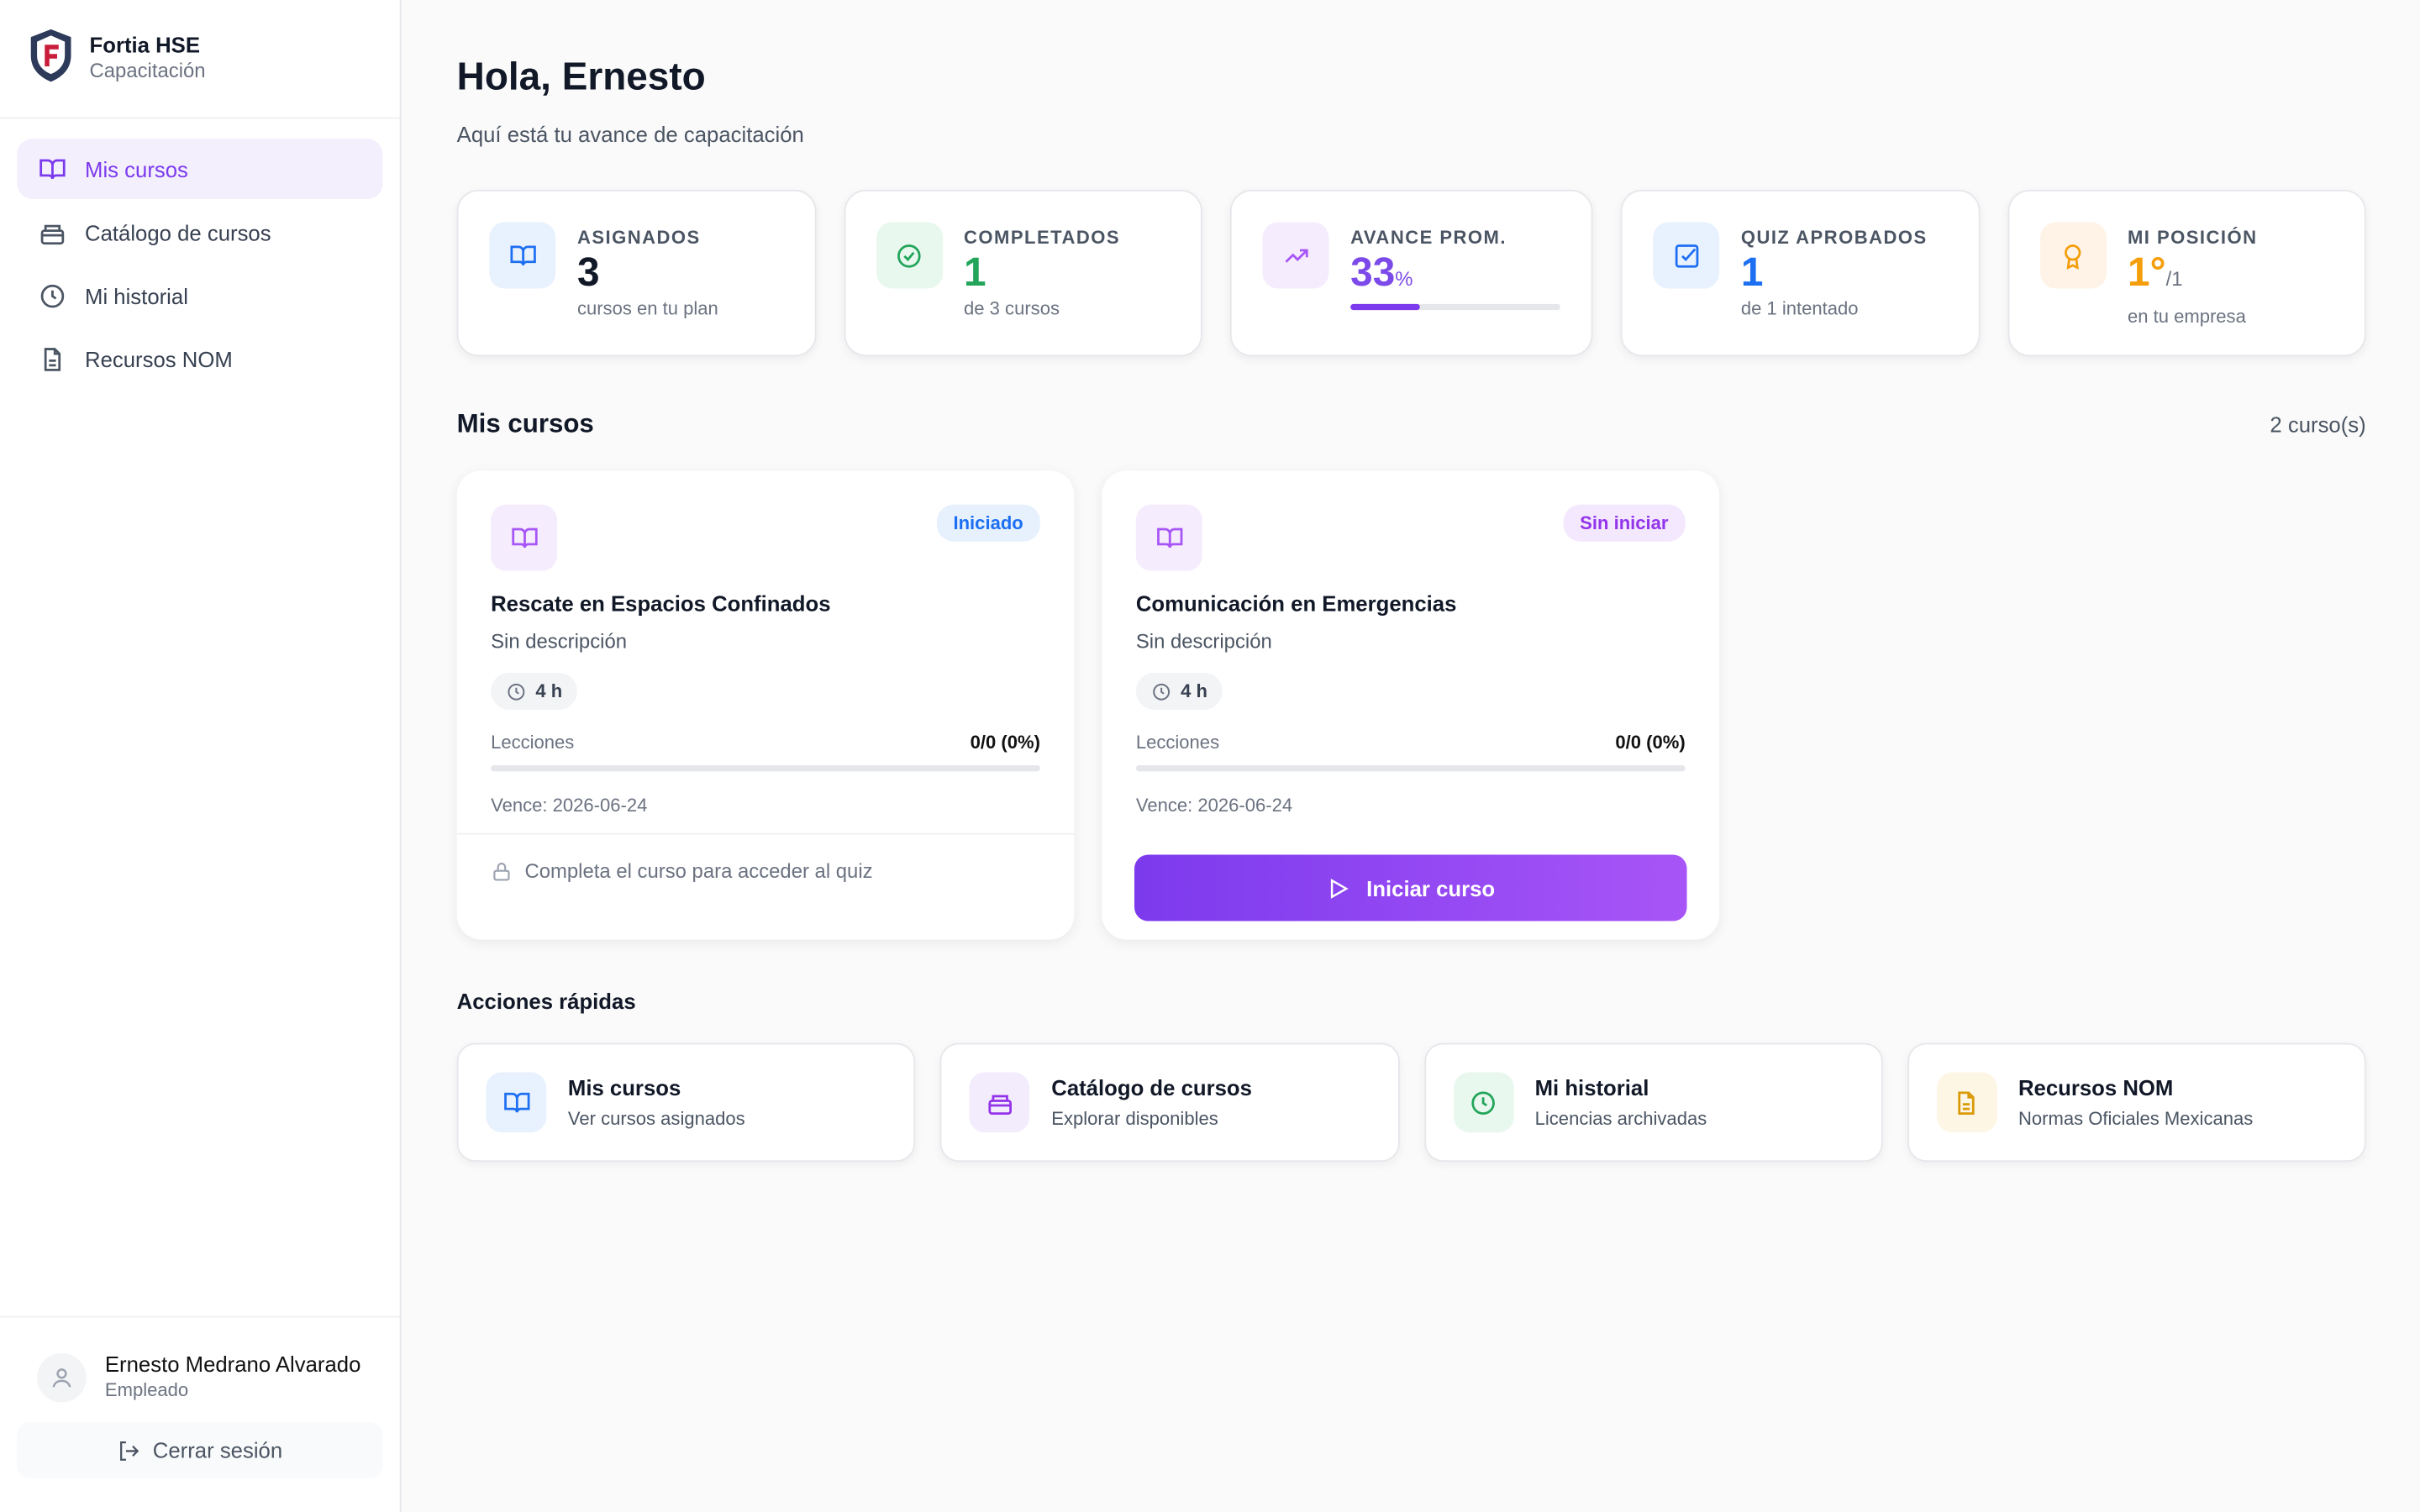 This screenshot has width=2420, height=1512. Describe the element at coordinates (145, 44) in the screenshot. I see `brand-name: Fortia HSE` at that location.